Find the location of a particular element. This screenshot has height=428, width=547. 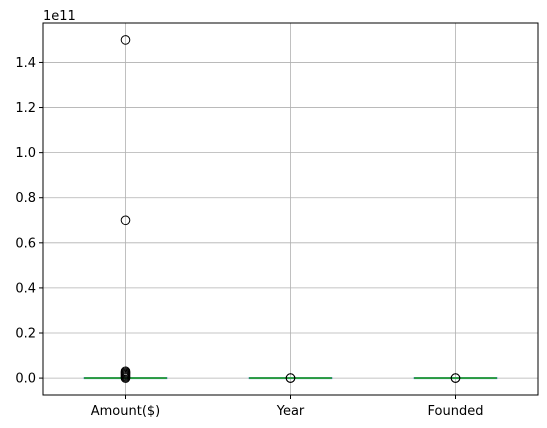

ytick-label: 1.4 is located at coordinates (25, 63).